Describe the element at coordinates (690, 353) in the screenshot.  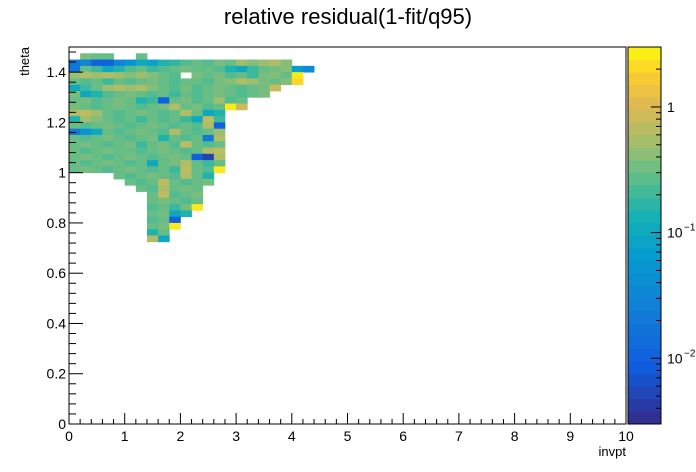
I see `colorbar-tick-exponent: −2` at that location.